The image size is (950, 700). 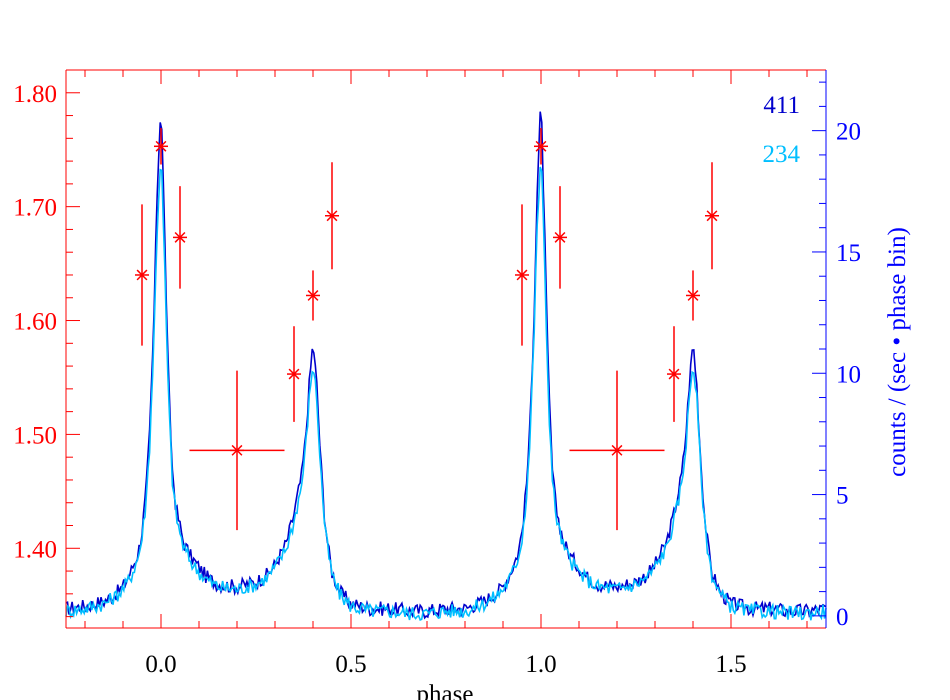 What do you see at coordinates (35, 322) in the screenshot?
I see `left-tick-label: 1.60` at bounding box center [35, 322].